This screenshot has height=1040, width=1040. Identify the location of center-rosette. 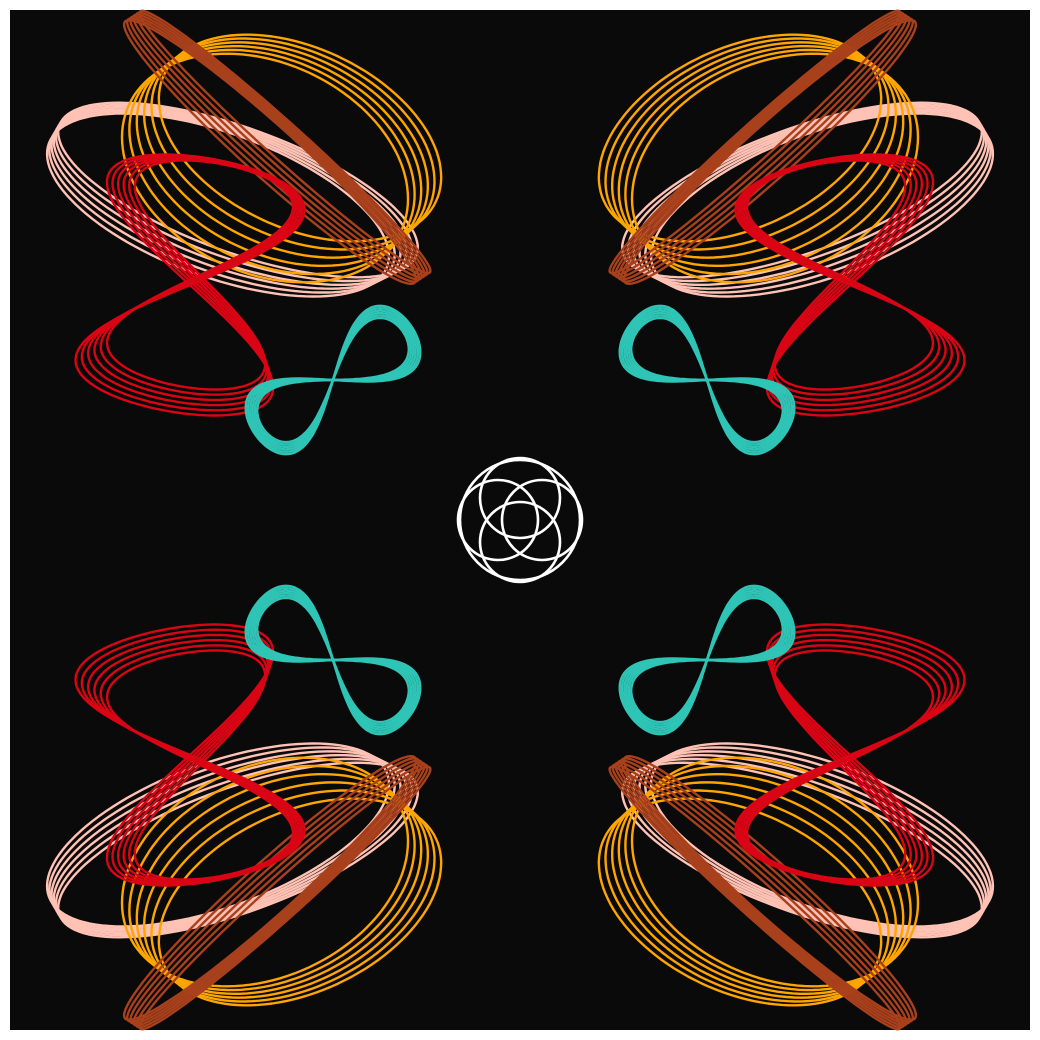
(520, 520).